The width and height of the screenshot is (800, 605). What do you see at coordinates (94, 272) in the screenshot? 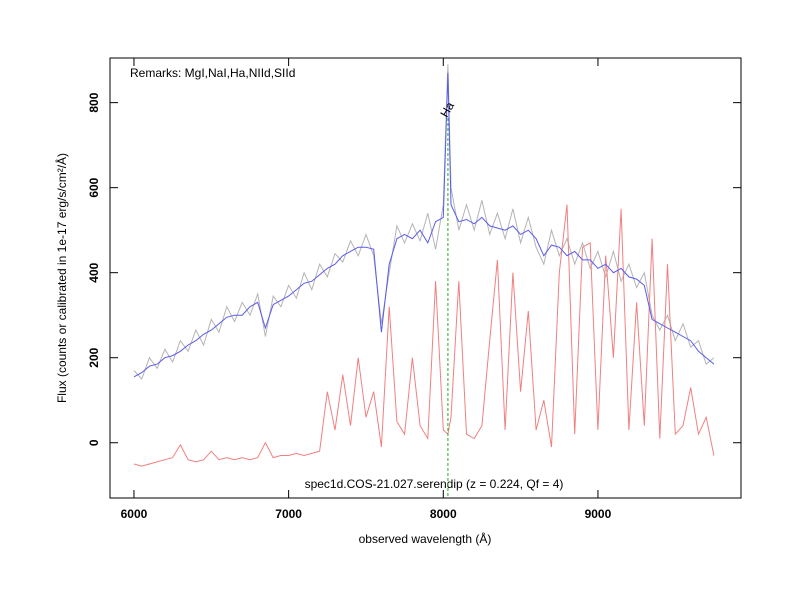
I see `y-tick-label: 400` at bounding box center [94, 272].